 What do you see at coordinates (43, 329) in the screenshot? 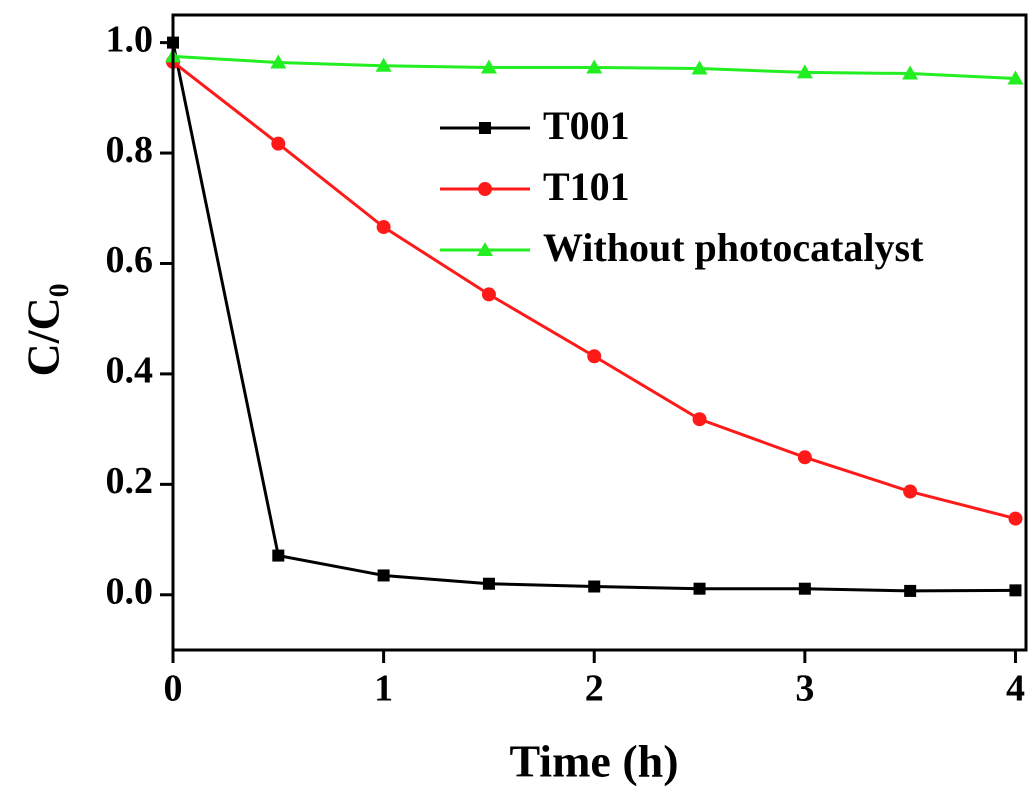
I see `y-axis-label: C/C₀` at bounding box center [43, 329].